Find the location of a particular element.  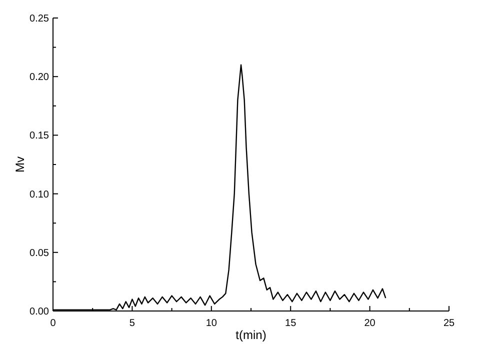

x-tick-label: 20 is located at coordinates (370, 323).